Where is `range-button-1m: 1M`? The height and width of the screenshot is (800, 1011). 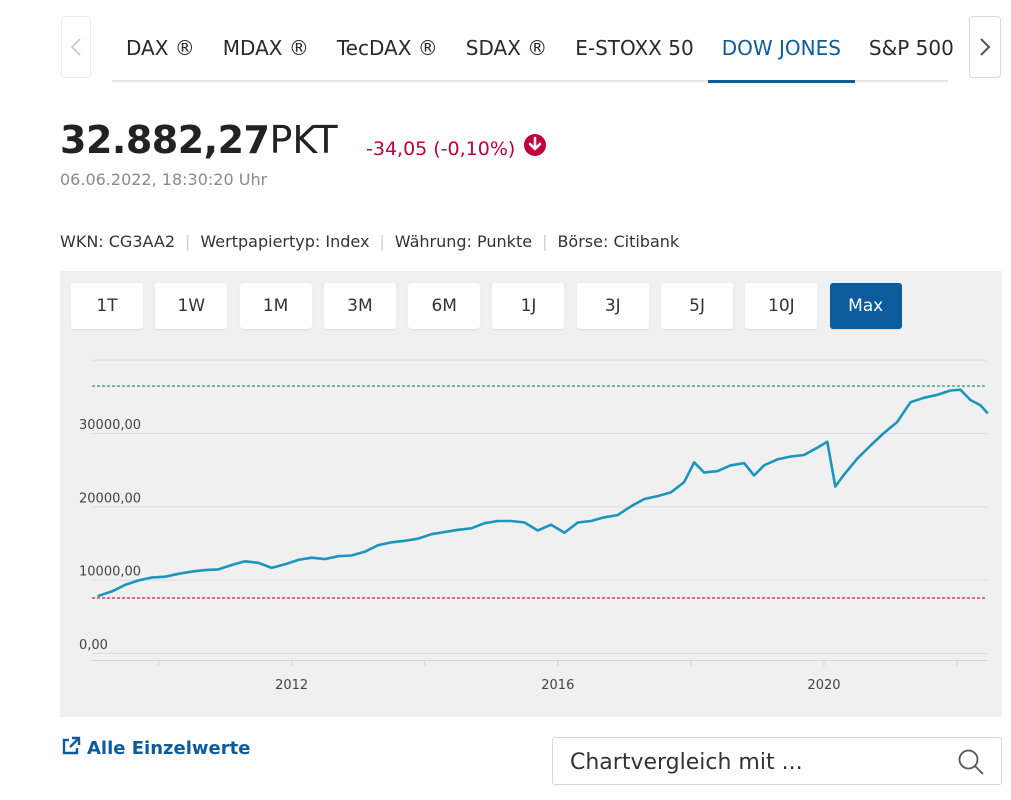
range-button-1m: 1M is located at coordinates (275, 306).